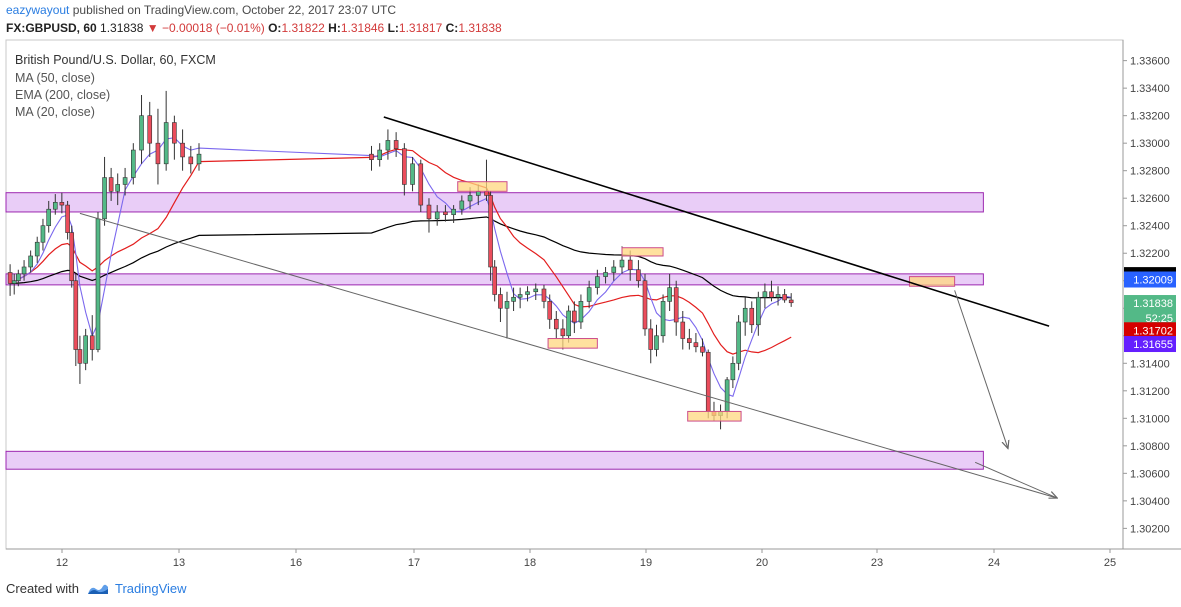 The image size is (1181, 607). Describe the element at coordinates (1150, 254) in the screenshot. I see `y-tick-label: 1.32200` at that location.